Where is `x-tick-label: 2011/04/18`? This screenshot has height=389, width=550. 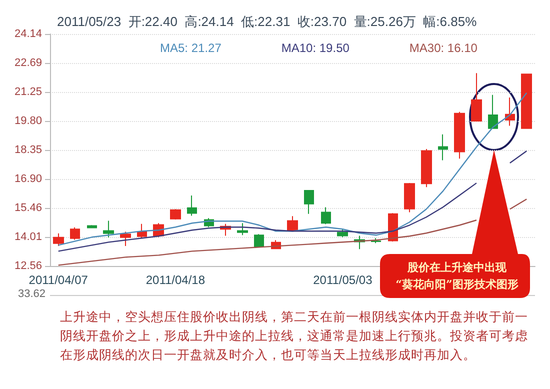
x-tick-label: 2011/04/18 is located at coordinates (176, 280).